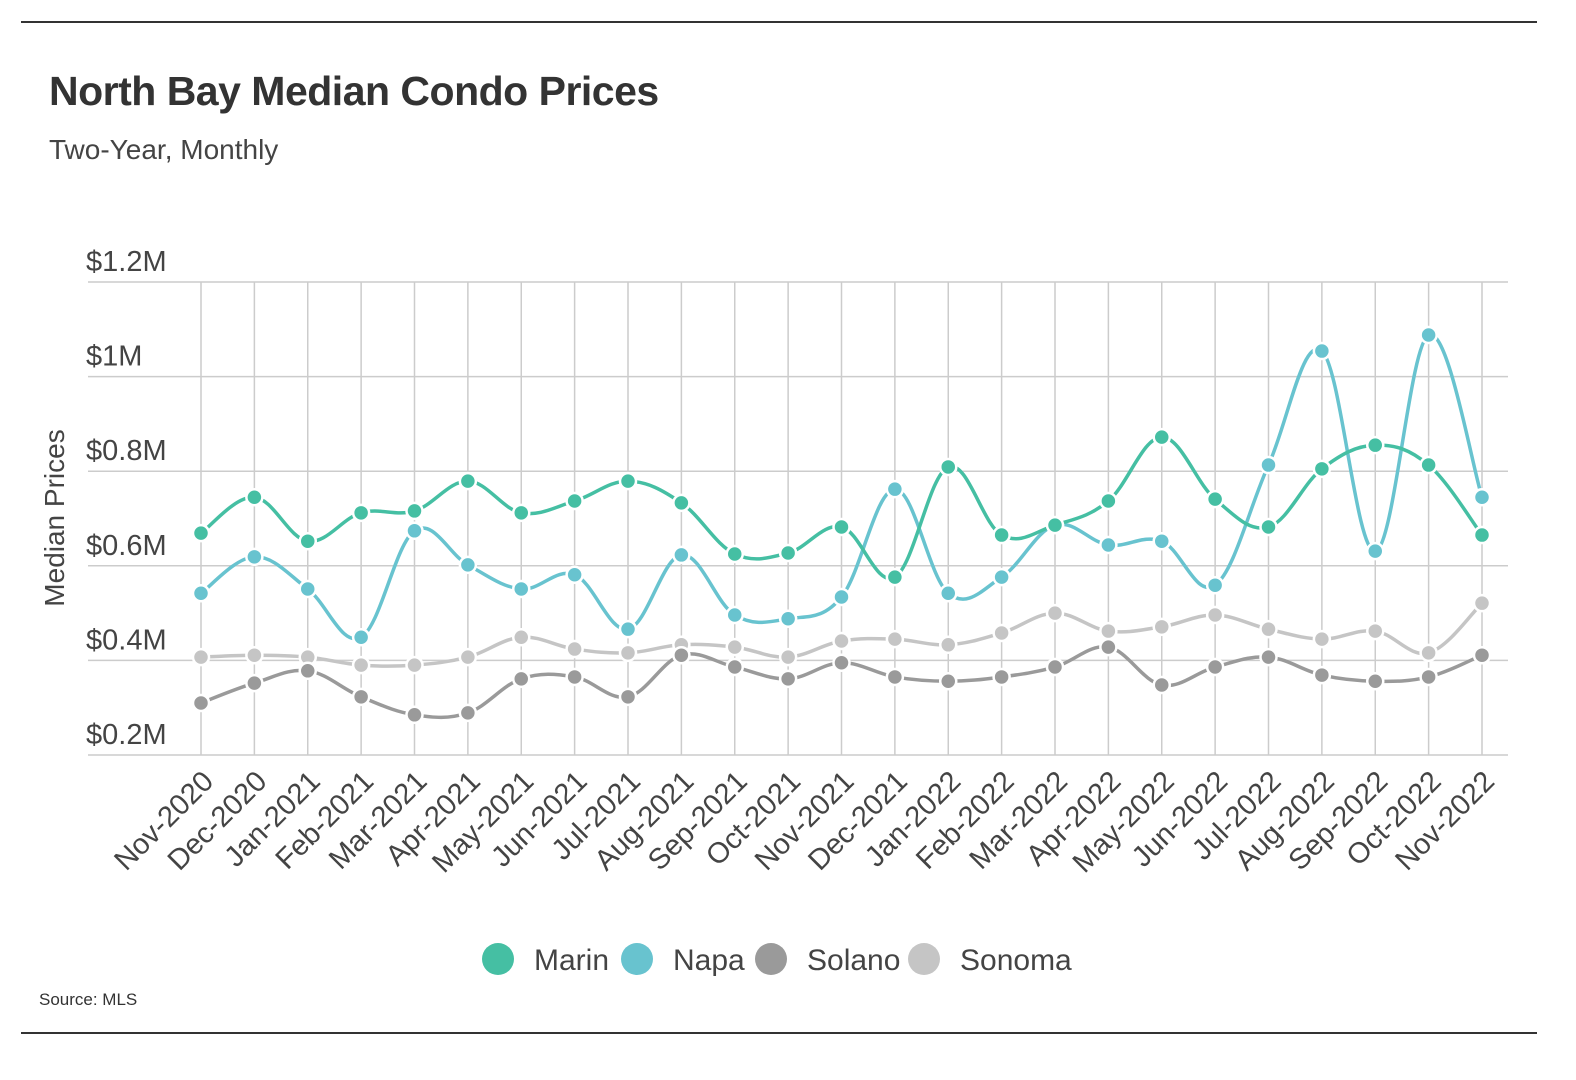  I want to click on y-tick-label: $0.8M, so click(126, 451).